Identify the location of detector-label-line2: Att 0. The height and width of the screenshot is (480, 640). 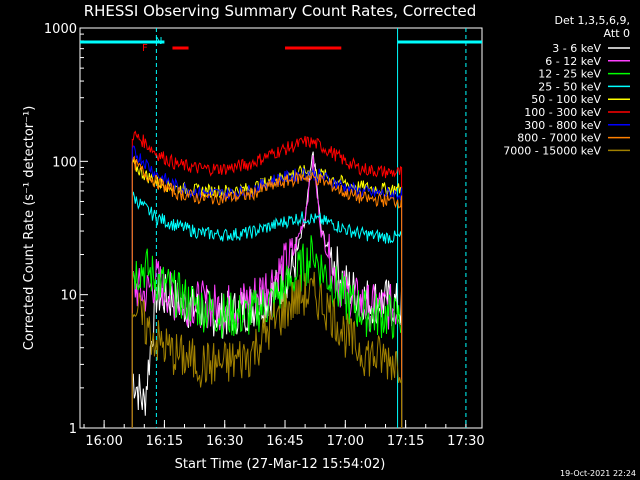
(617, 33).